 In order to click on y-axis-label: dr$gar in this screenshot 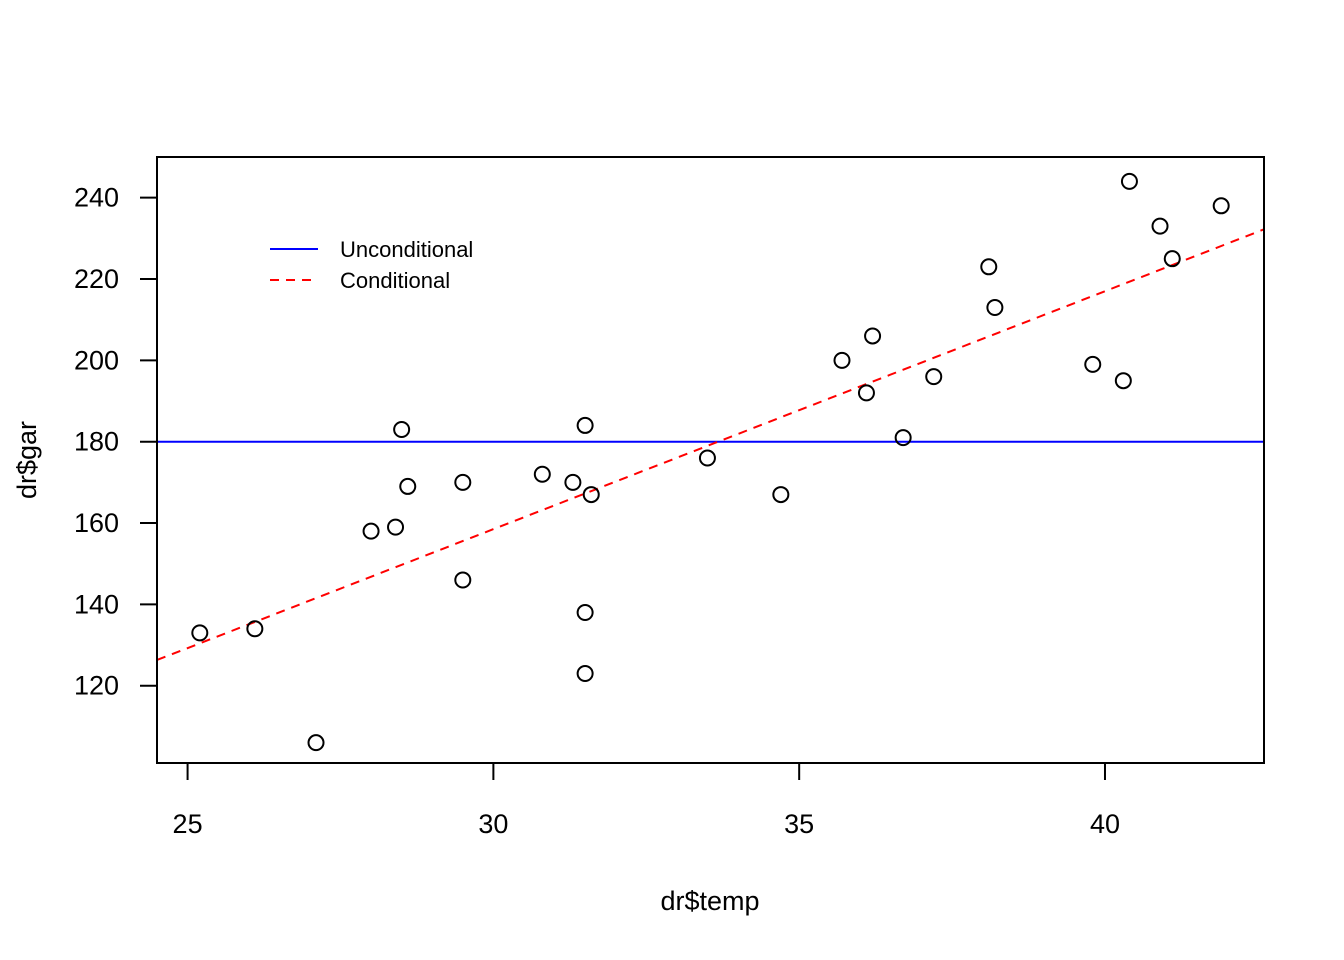, I will do `click(27, 460)`.